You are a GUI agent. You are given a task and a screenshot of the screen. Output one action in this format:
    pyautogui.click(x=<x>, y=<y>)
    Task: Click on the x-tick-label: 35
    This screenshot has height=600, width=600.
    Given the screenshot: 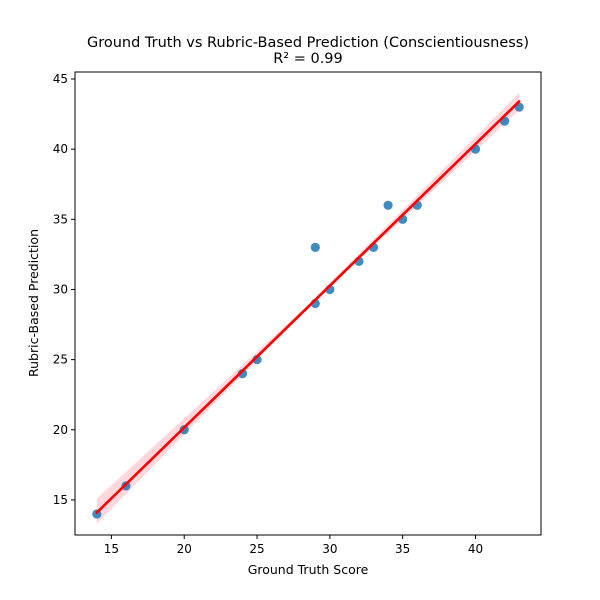 What is the action you would take?
    pyautogui.click(x=402, y=549)
    